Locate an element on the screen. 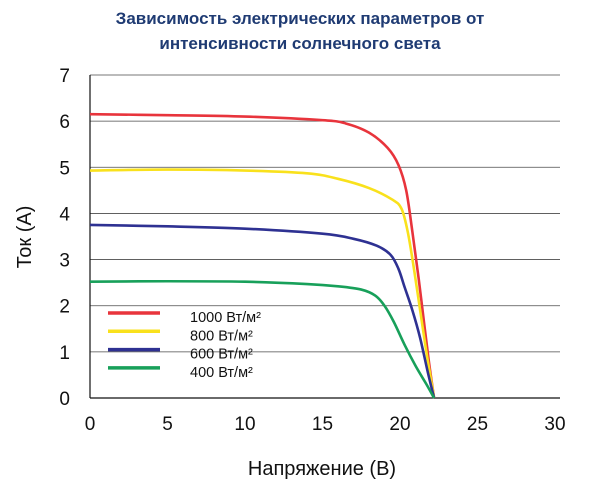 Image resolution: width=600 pixels, height=499 pixels. legend-label-2: 600 Вт/м² is located at coordinates (221, 355).